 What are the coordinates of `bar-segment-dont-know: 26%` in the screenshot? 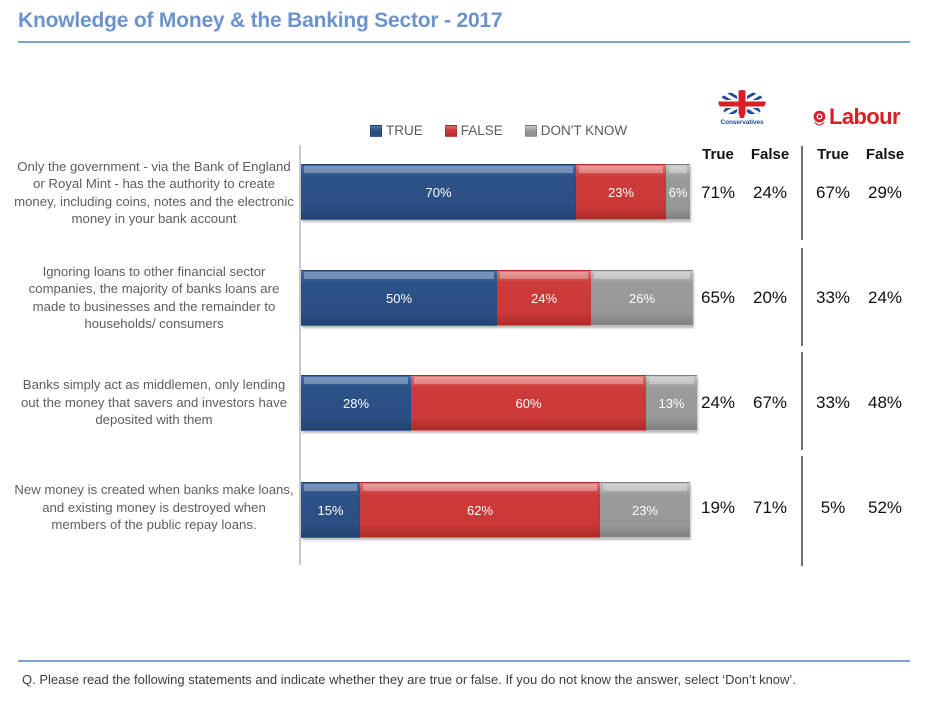 It's located at (642, 298).